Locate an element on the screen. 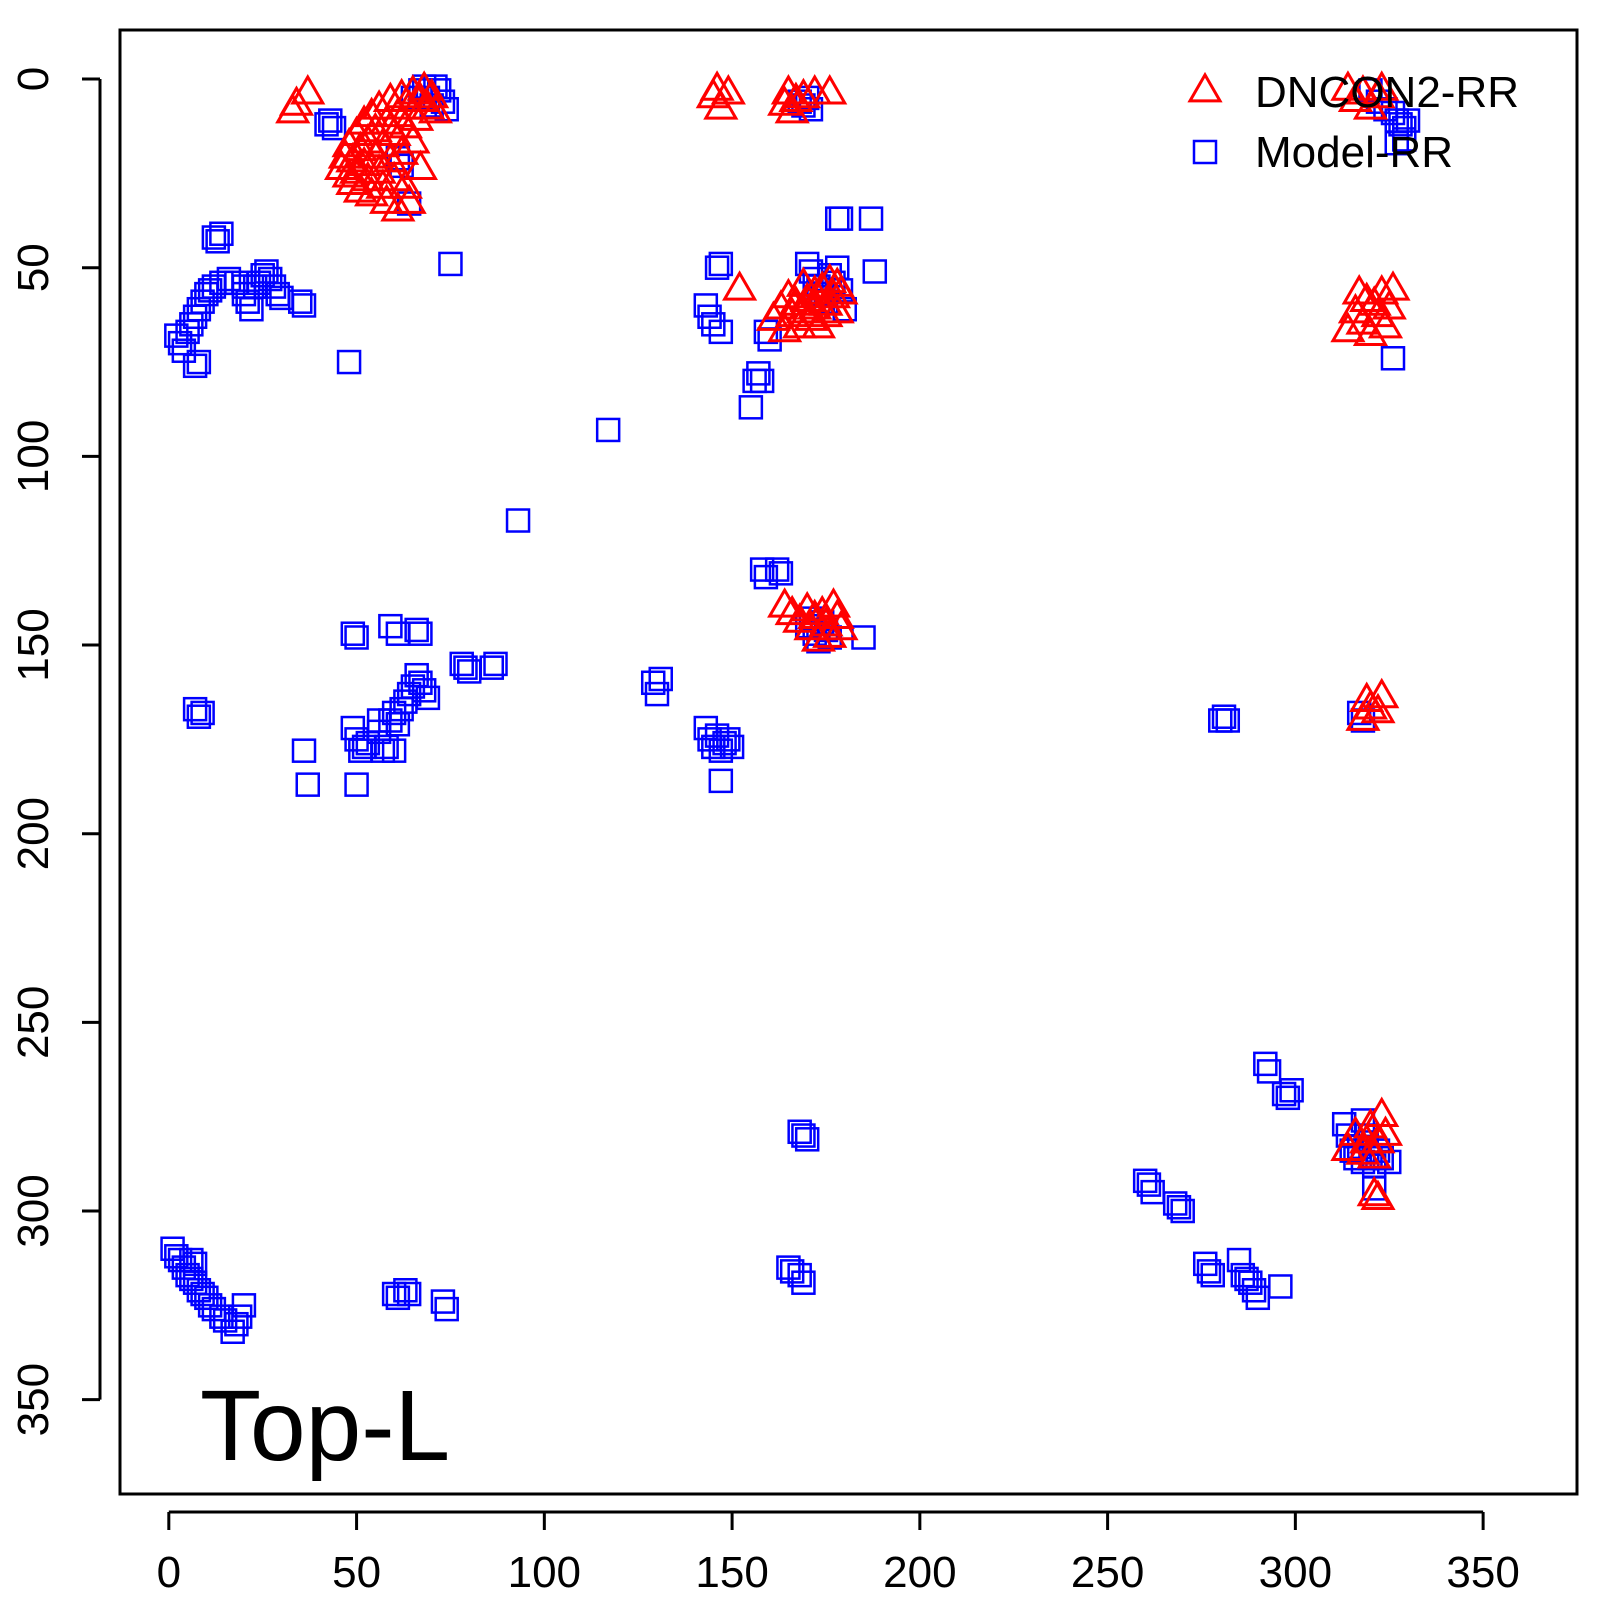 The image size is (1600, 1600). y-tick-label: 250 is located at coordinates (33, 1022).